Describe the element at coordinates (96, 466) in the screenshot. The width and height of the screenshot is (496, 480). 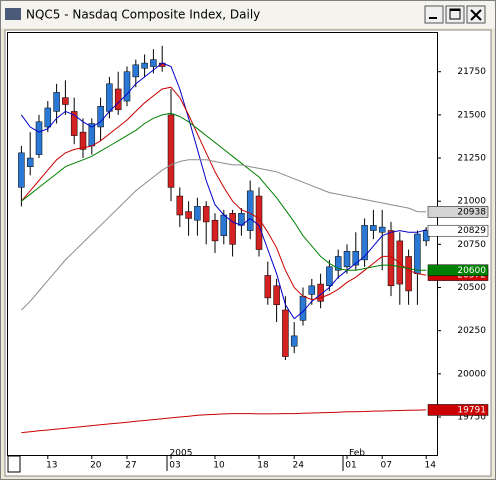
I see `x-tick-label: 20` at that location.